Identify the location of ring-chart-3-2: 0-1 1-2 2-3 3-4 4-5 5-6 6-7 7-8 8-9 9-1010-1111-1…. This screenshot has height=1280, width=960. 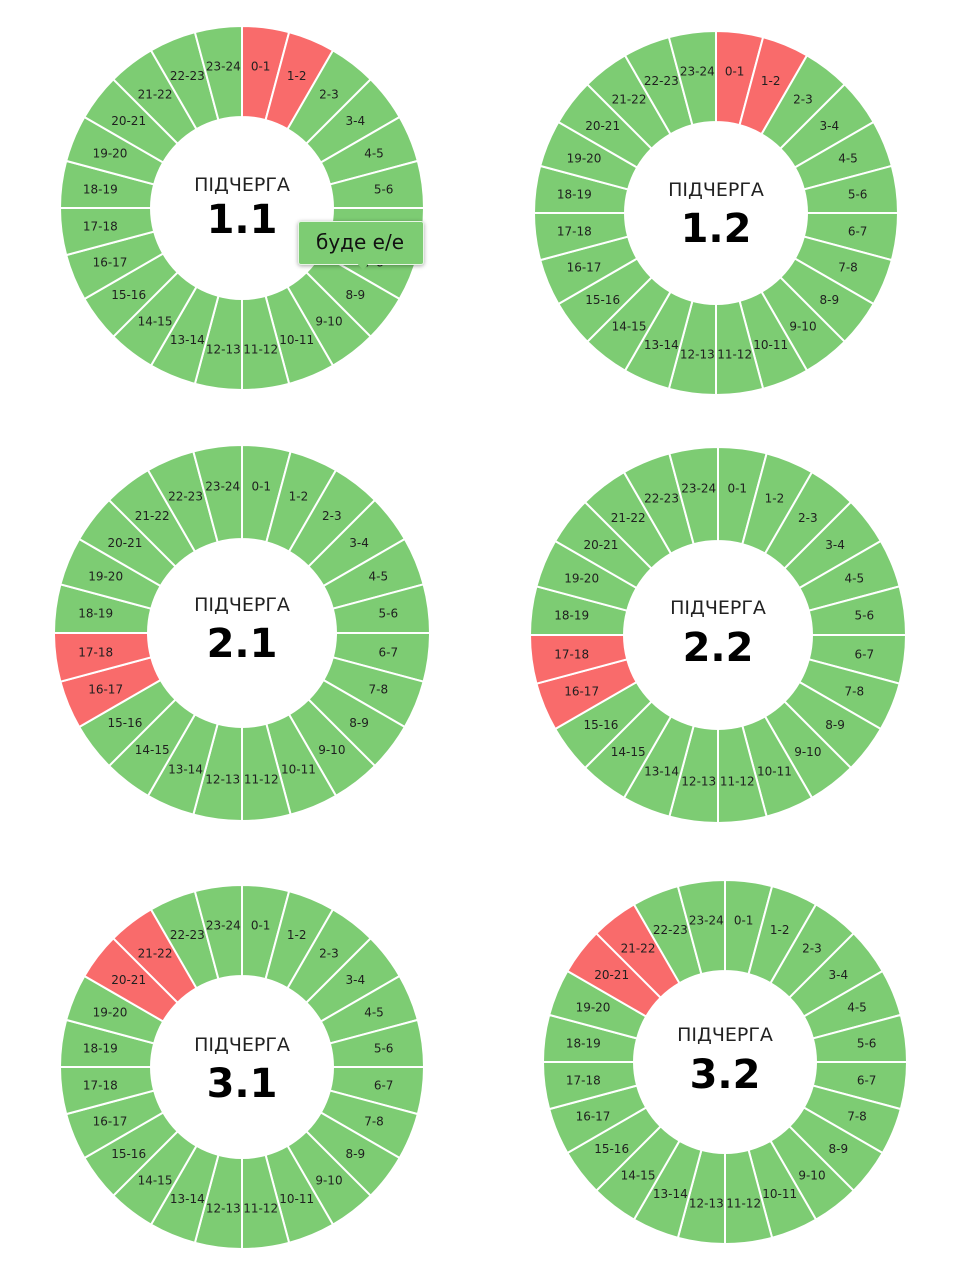
(725, 1062).